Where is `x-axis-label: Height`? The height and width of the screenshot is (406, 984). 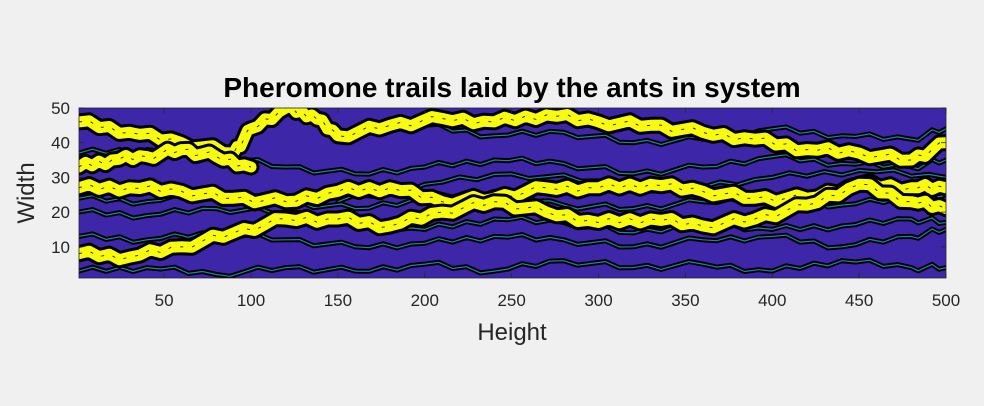
x-axis-label: Height is located at coordinates (512, 332).